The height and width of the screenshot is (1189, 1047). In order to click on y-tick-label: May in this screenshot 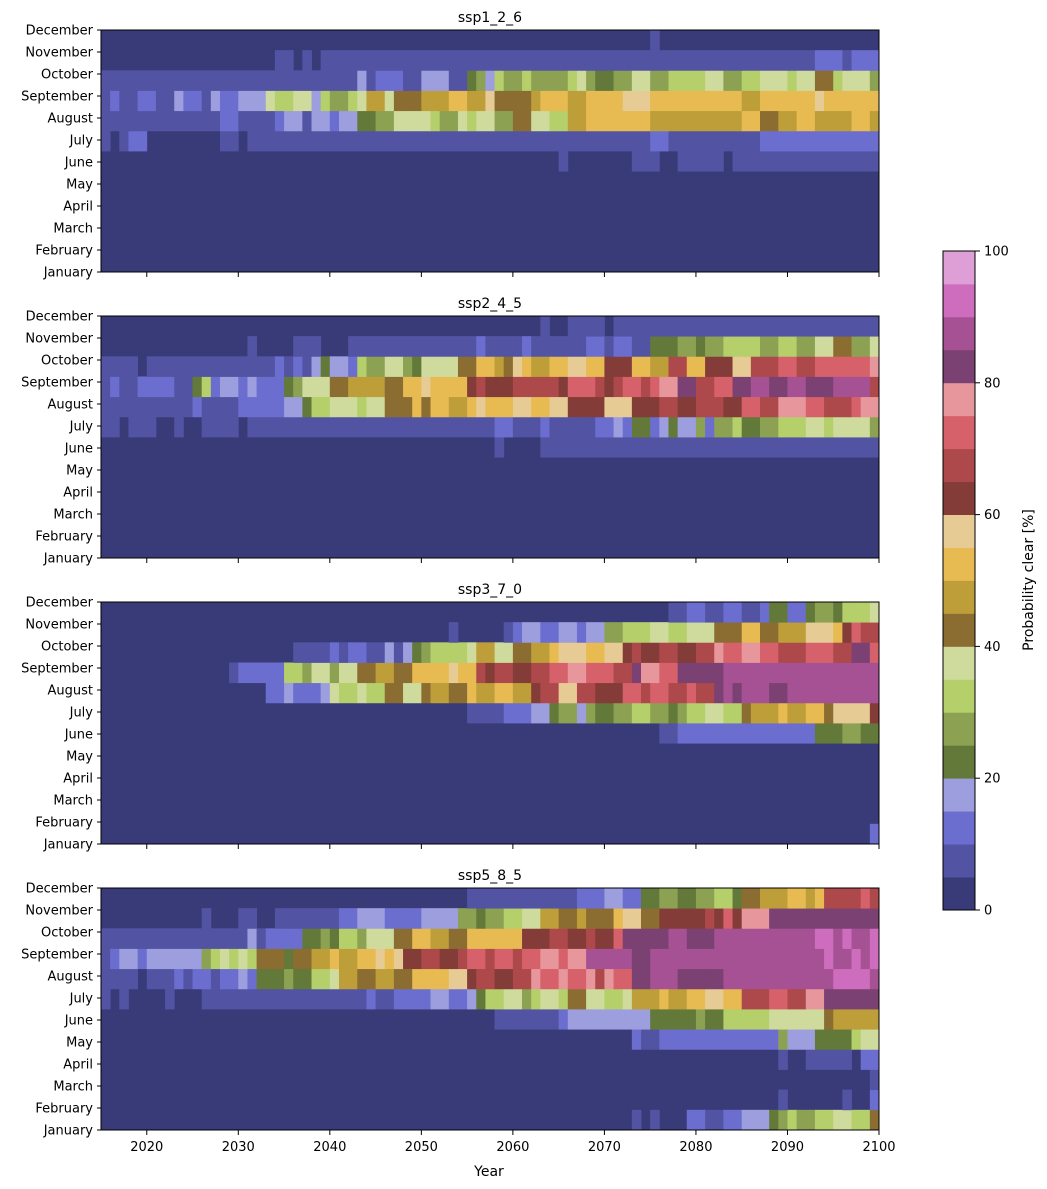, I will do `click(79, 185)`.